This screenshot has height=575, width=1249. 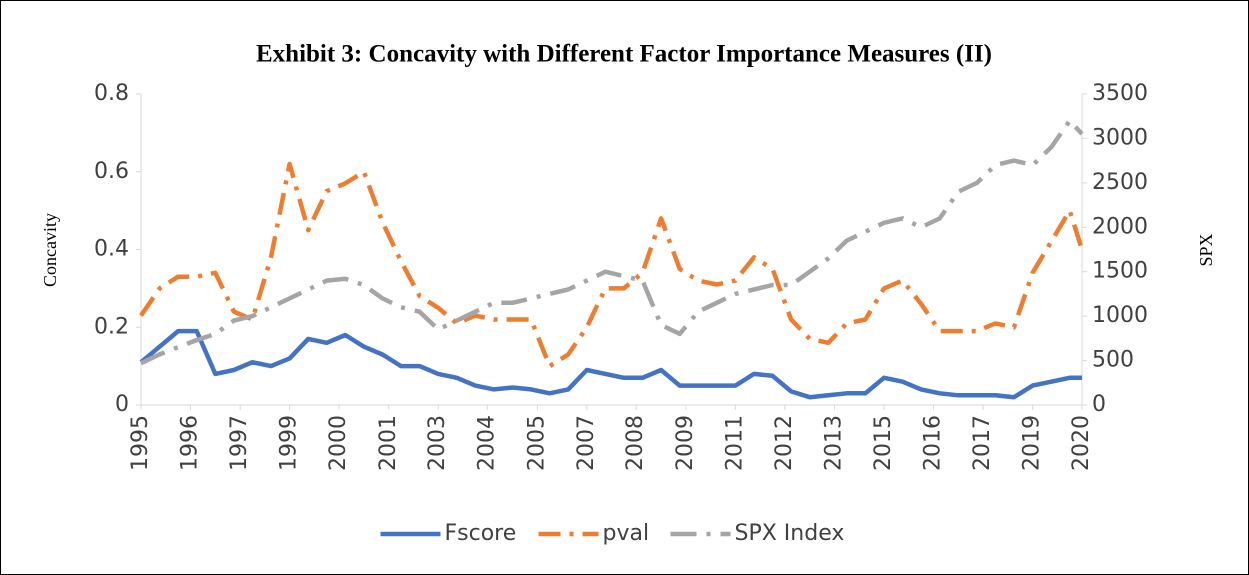 I want to click on y2-tick-label: 0, so click(x=1099, y=404).